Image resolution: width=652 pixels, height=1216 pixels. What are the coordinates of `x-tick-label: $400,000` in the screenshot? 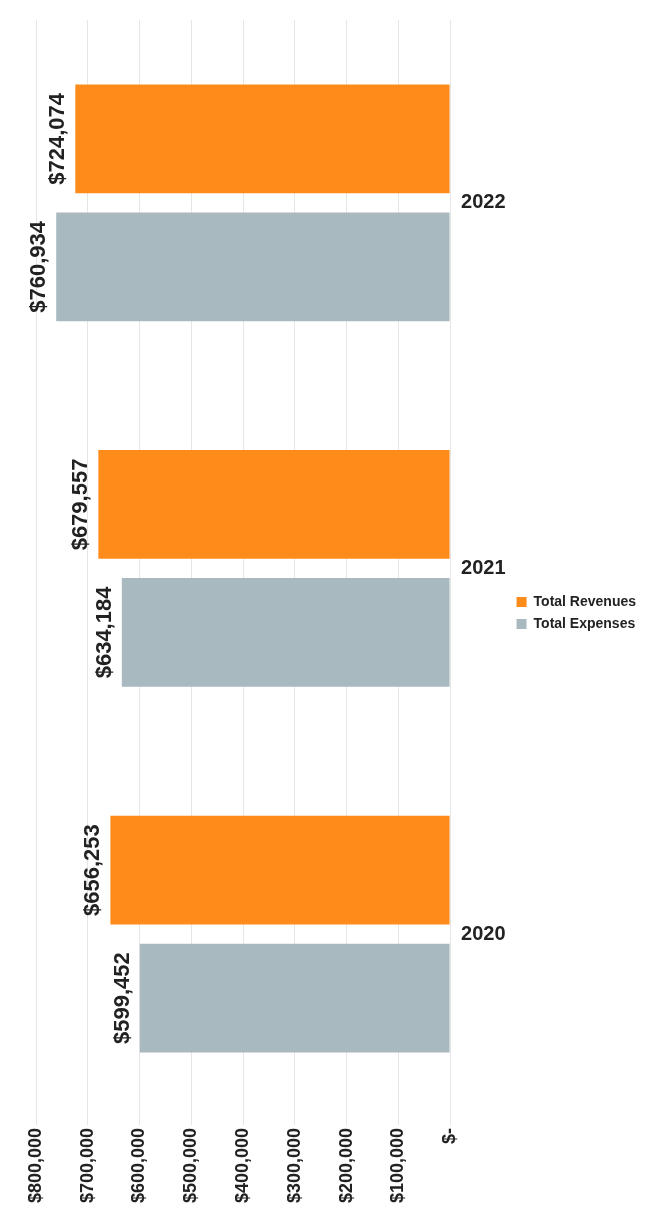 It's located at (242, 1165).